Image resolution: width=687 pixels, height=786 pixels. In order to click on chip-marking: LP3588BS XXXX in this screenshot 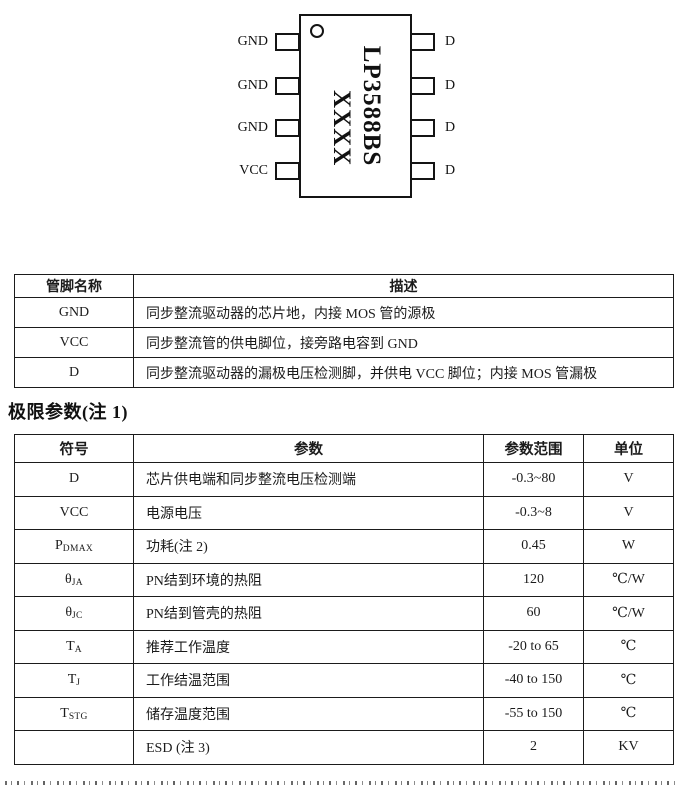, I will do `click(356, 106)`.